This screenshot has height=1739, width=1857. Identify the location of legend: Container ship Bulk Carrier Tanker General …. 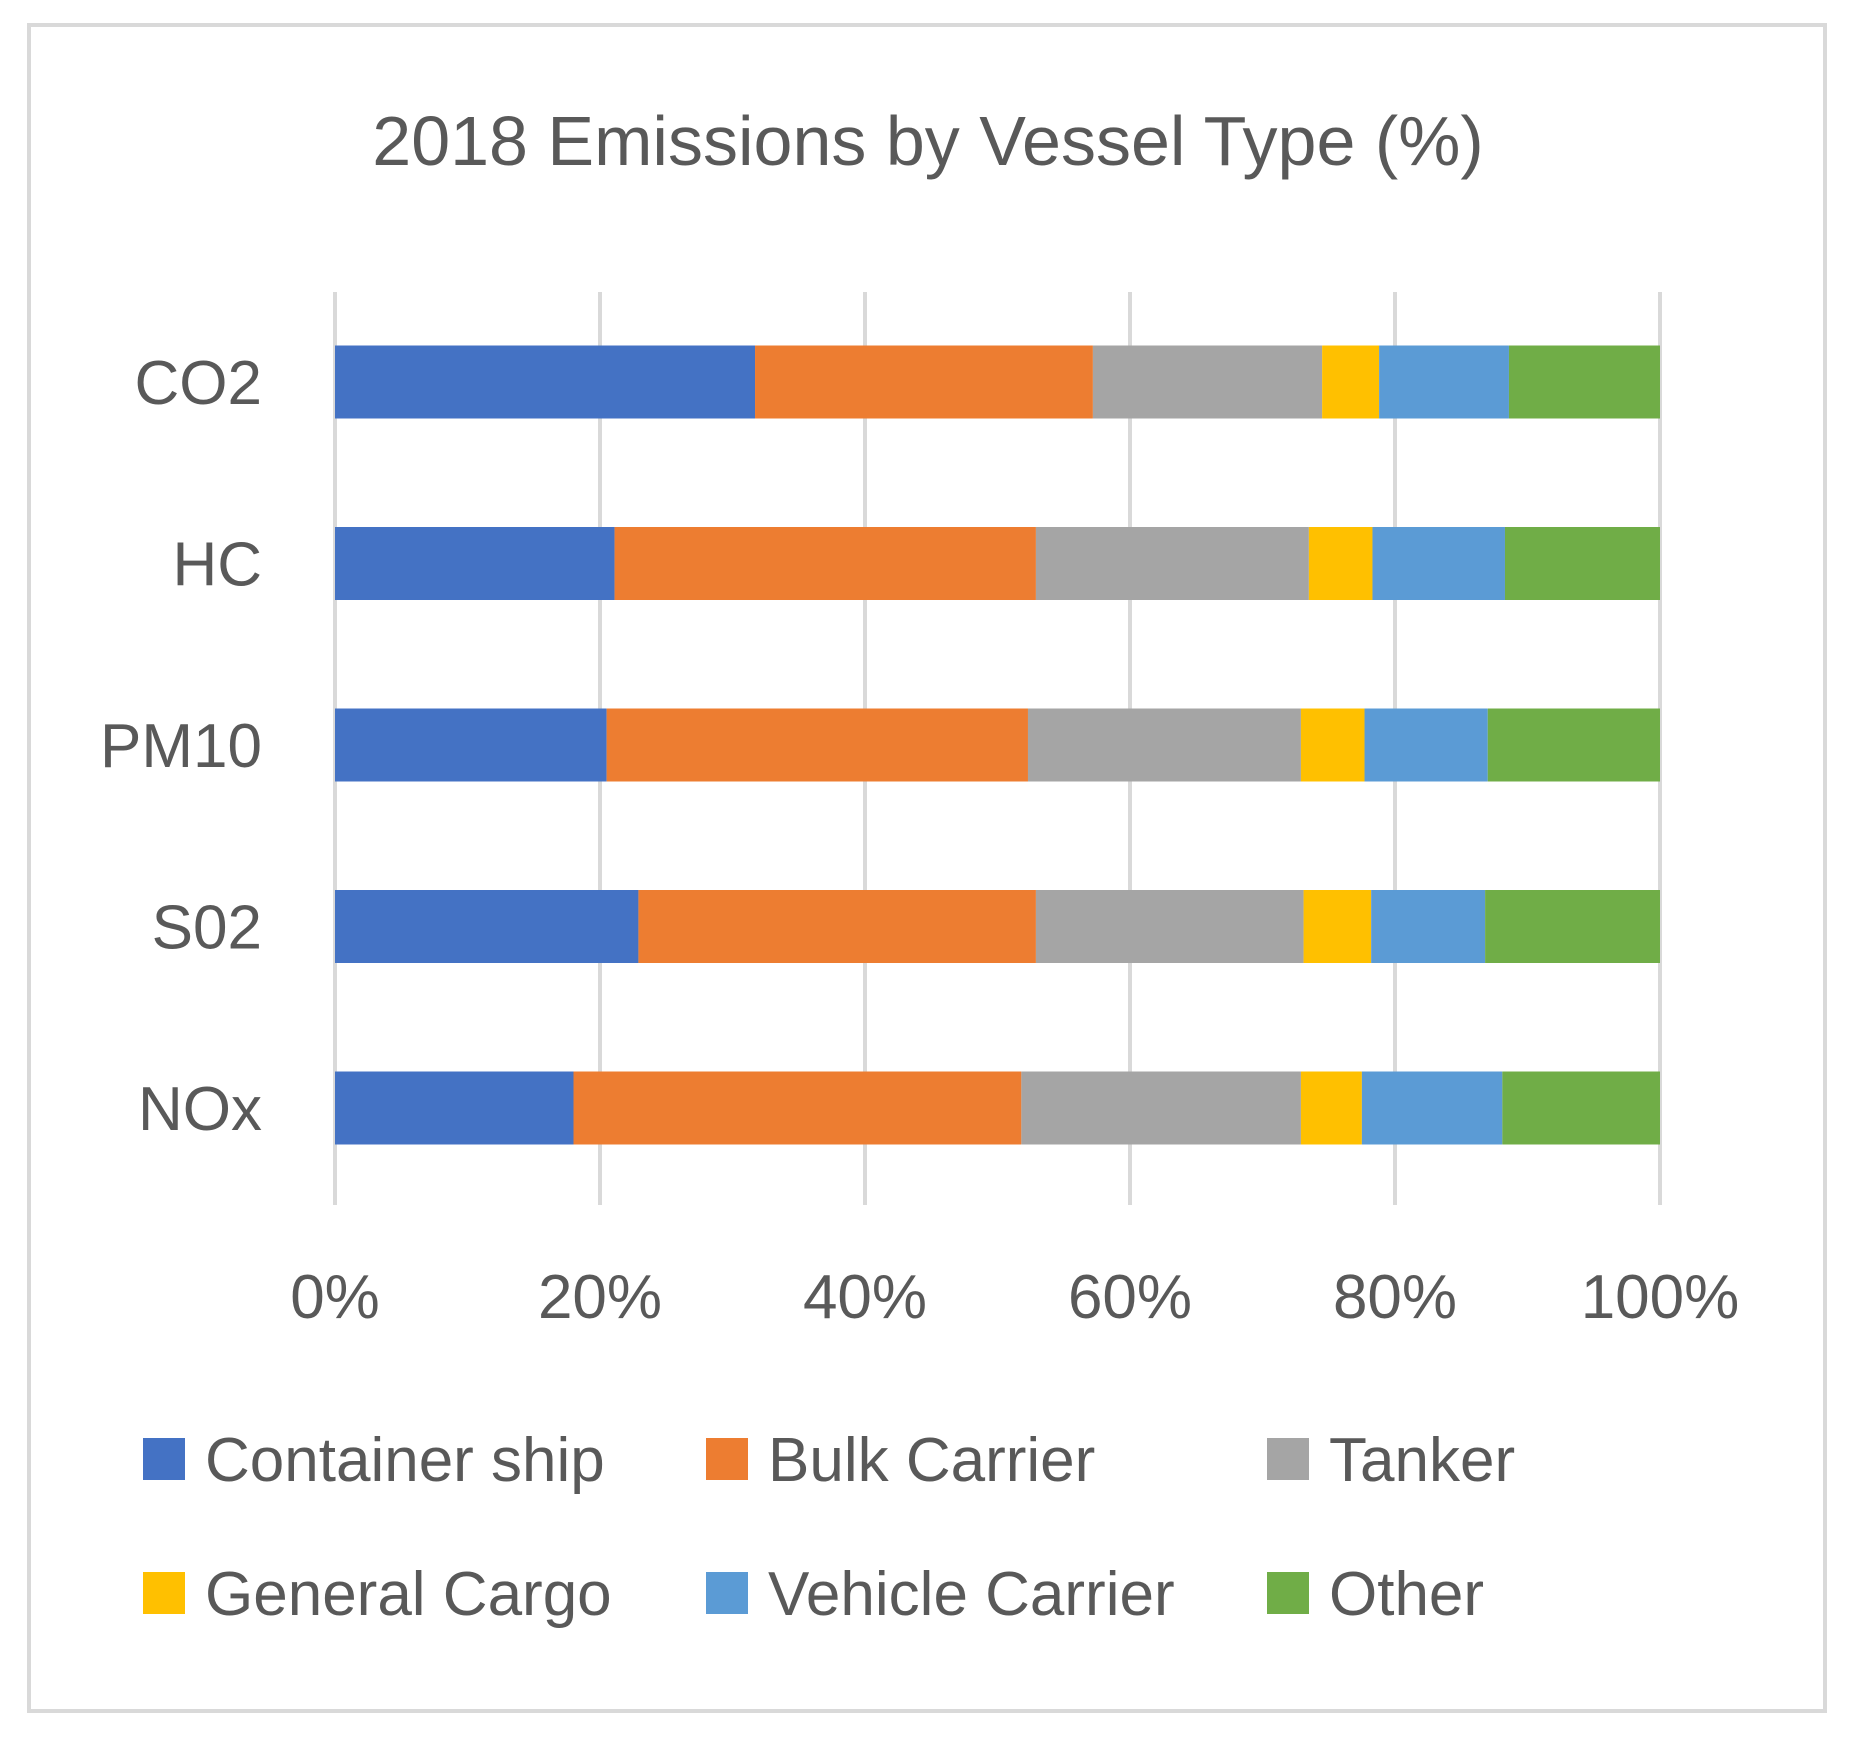
(829, 1527).